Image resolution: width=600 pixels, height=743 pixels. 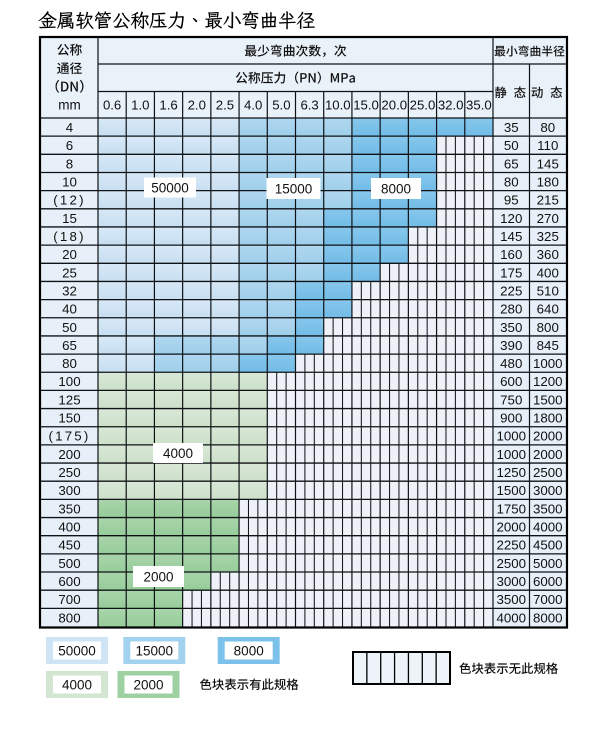 What do you see at coordinates (511, 599) in the screenshot?
I see `svg-text: 3500` at bounding box center [511, 599].